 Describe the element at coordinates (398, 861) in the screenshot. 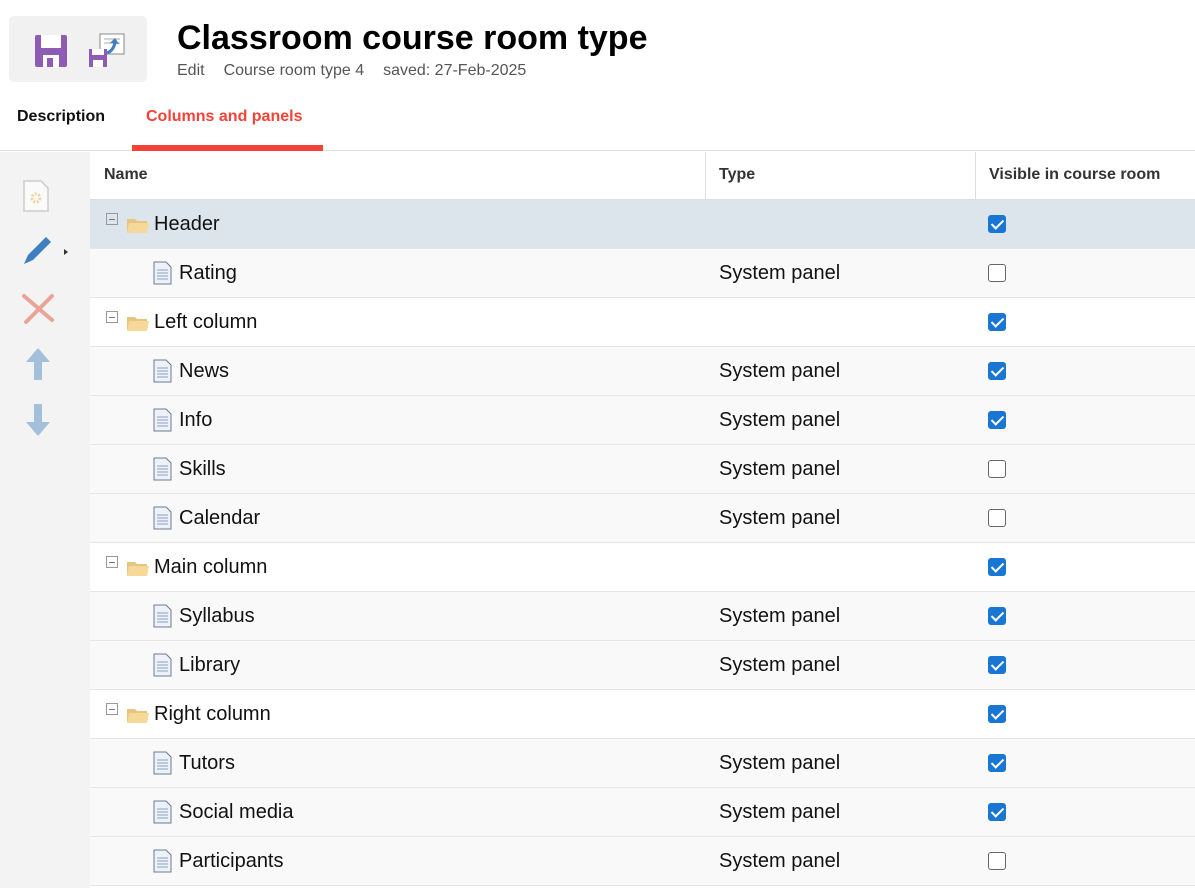

I see `name-cell: Participants` at that location.